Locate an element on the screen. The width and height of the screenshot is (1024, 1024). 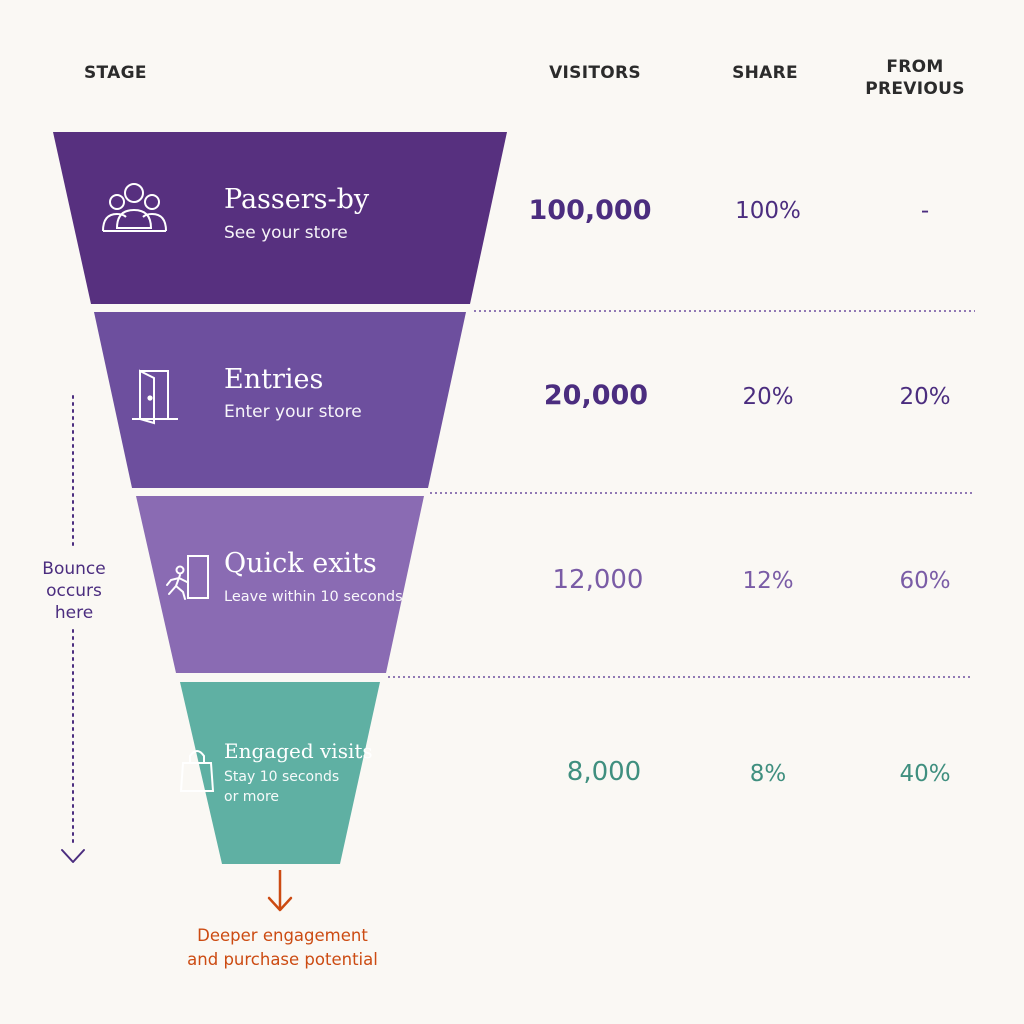
deeper-annotation-line1: Deeper engagement is located at coordinates (282, 935).